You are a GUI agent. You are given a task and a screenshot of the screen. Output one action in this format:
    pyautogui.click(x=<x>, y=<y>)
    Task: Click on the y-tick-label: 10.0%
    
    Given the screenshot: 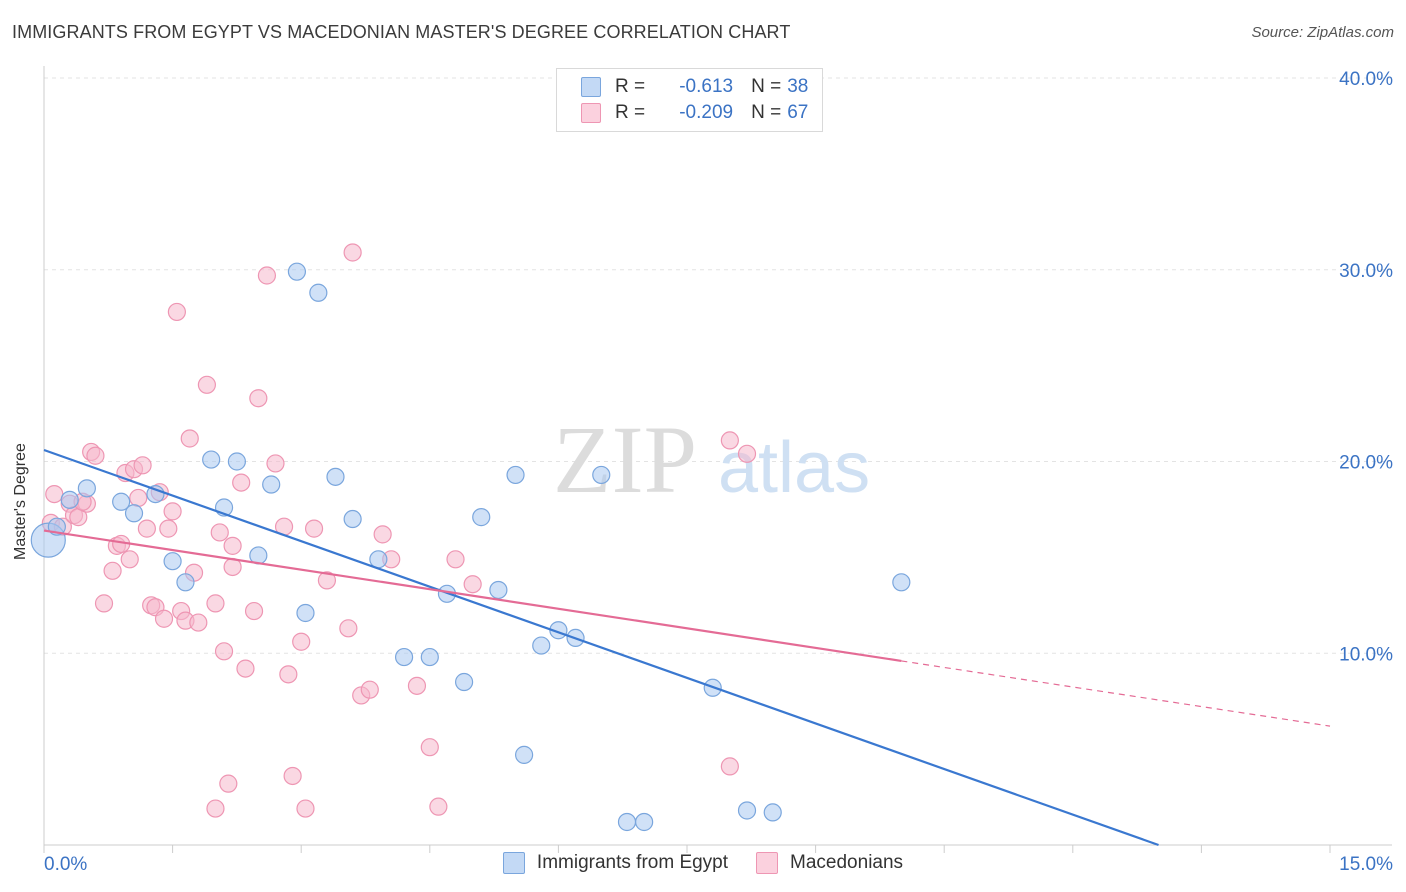 What is the action you would take?
    pyautogui.click(x=1366, y=654)
    